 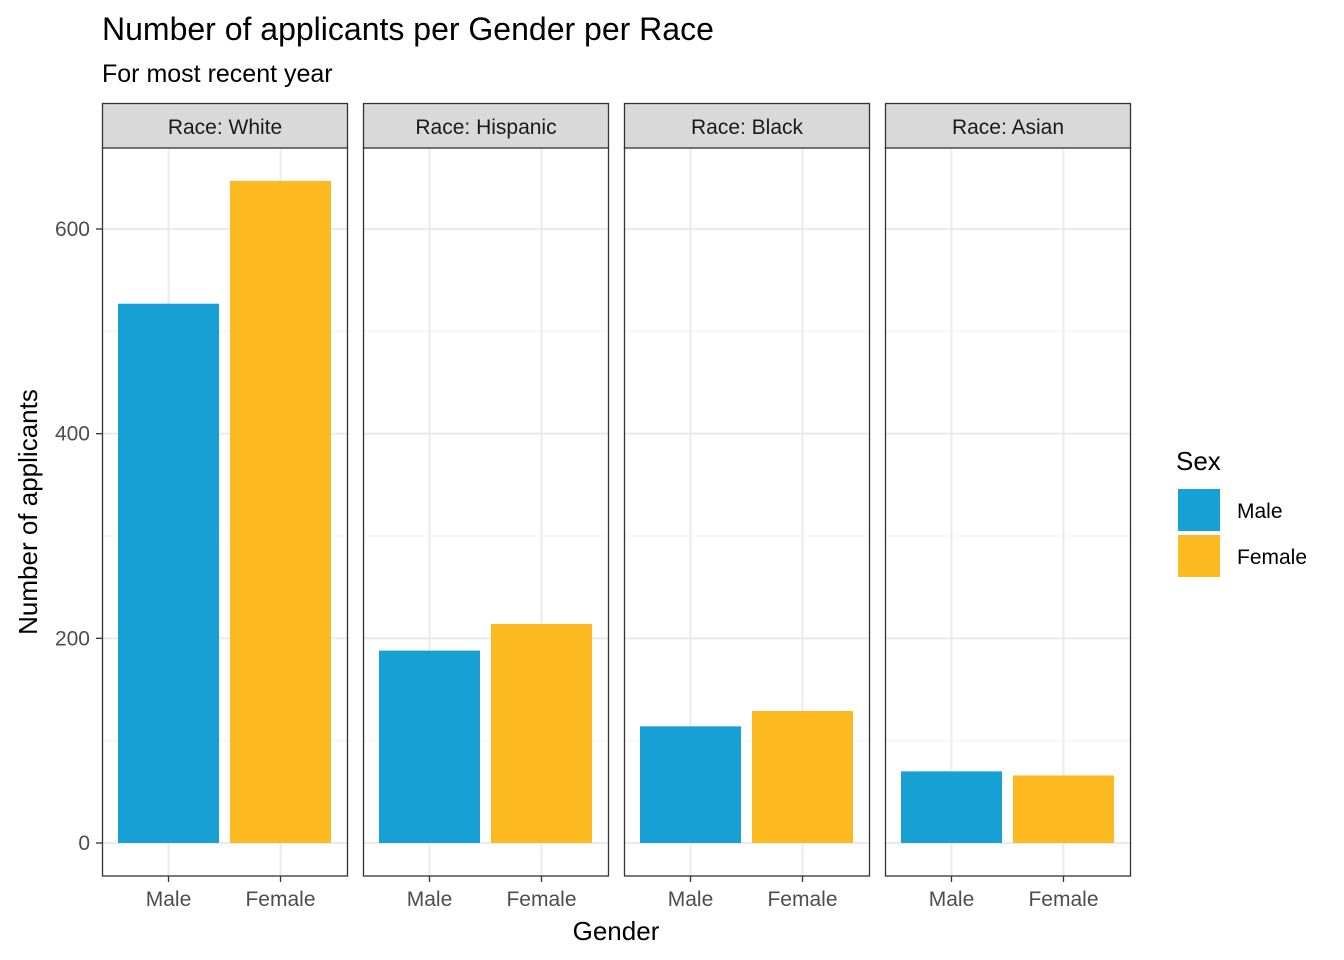 What do you see at coordinates (1199, 510) in the screenshot?
I see `legend-key-male` at bounding box center [1199, 510].